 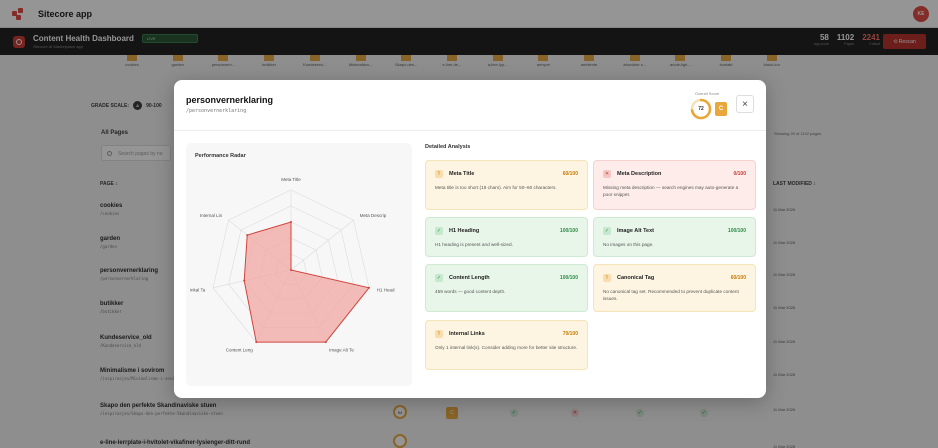 I want to click on row-page-name: cookies, so click(x=111, y=206).